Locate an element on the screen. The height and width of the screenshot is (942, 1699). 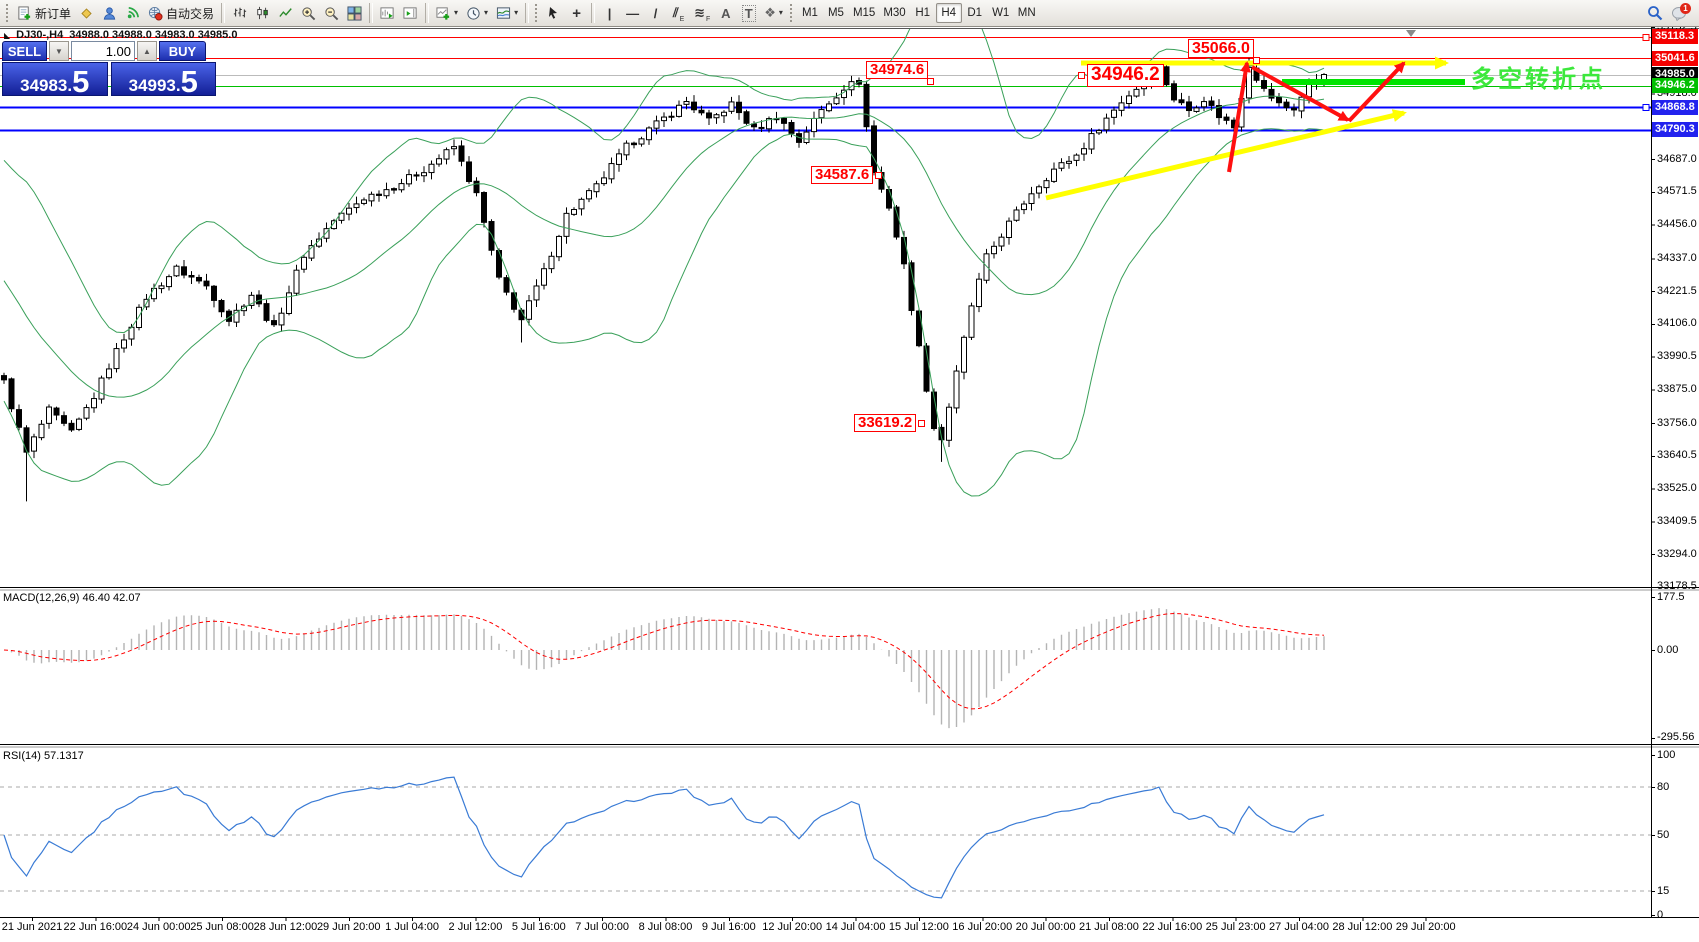
price-tick: 33640.5 is located at coordinates (1677, 455).